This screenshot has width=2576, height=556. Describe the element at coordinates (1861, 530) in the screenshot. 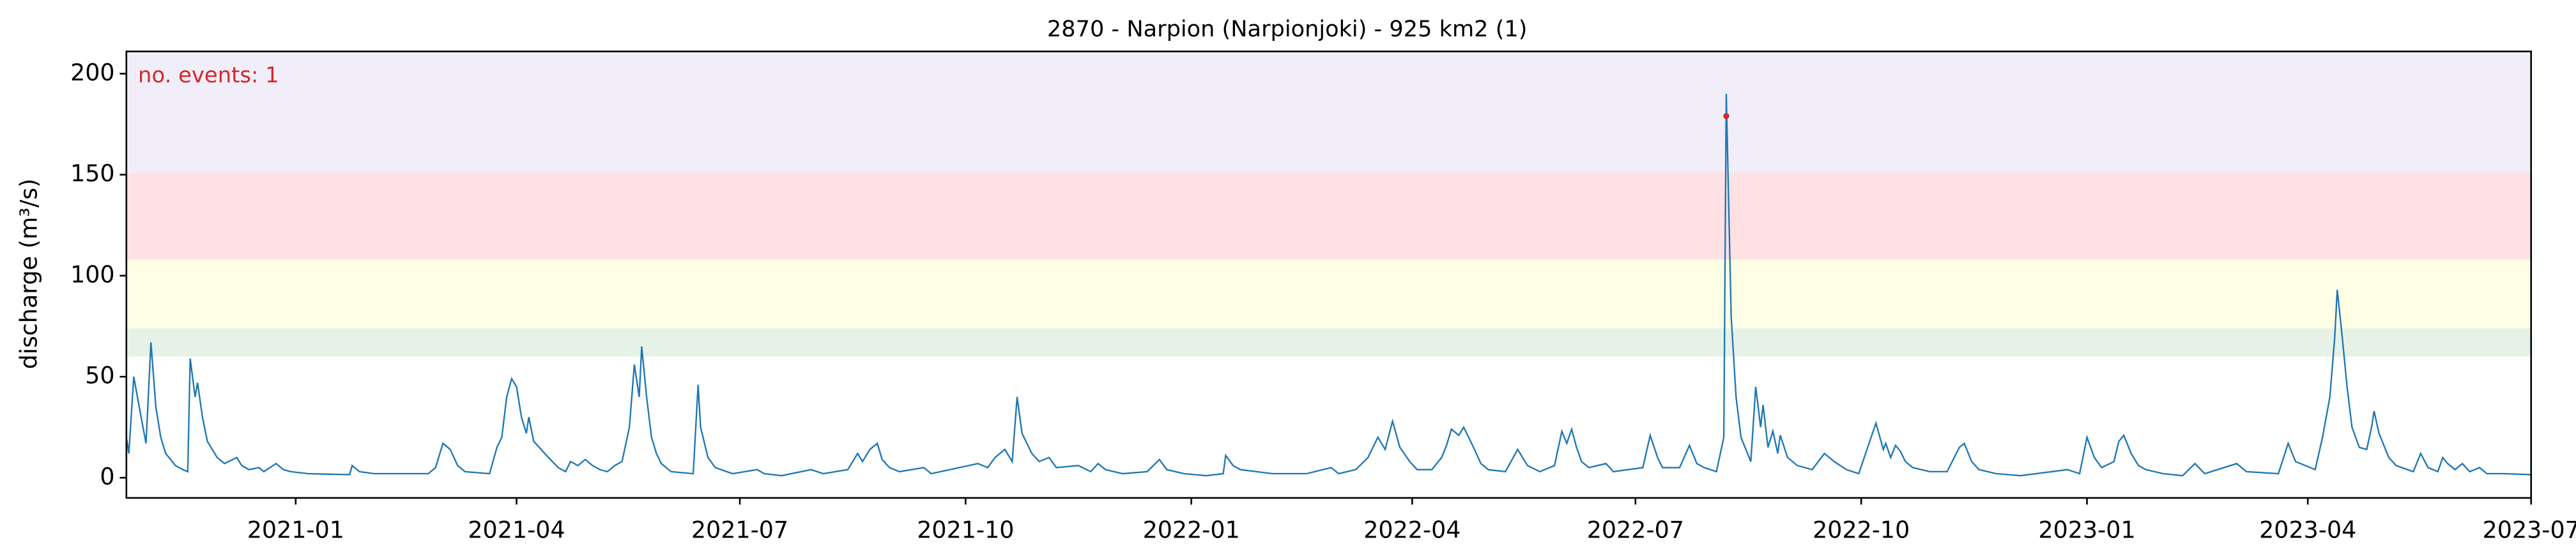

I see `x-tick-label: 2022-10` at that location.